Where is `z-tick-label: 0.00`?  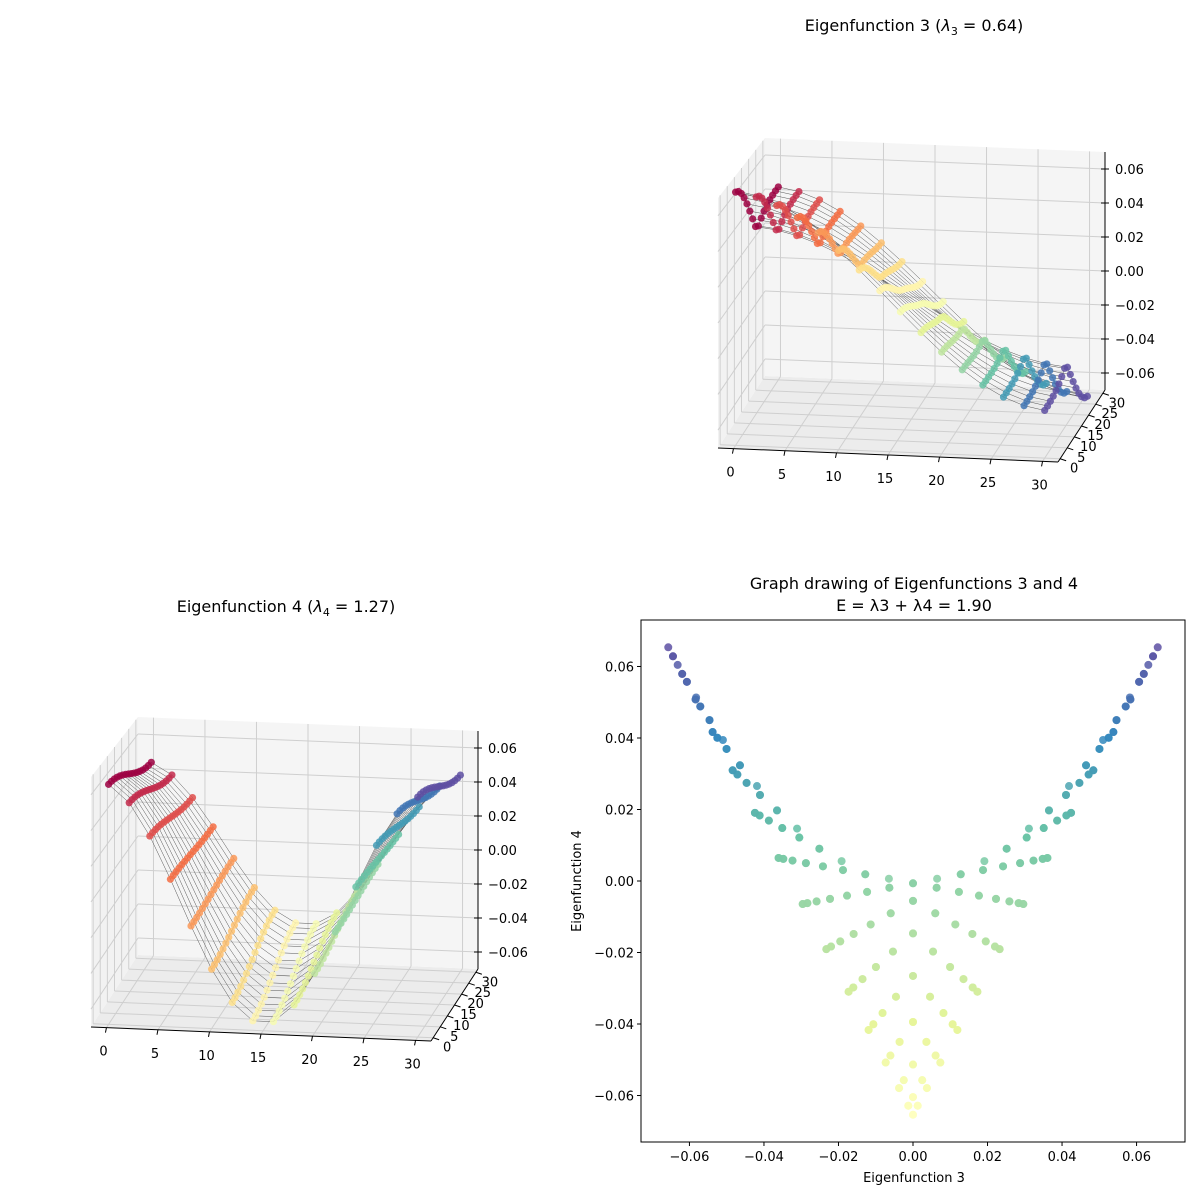 z-tick-label: 0.00 is located at coordinates (1129, 272).